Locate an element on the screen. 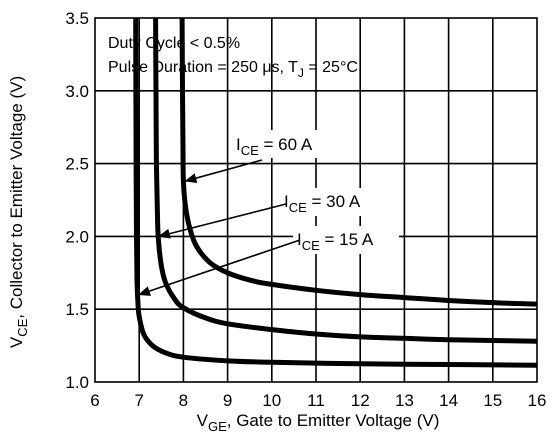 The image size is (559, 440). y-tick-label: 2.0 is located at coordinates (77, 236).